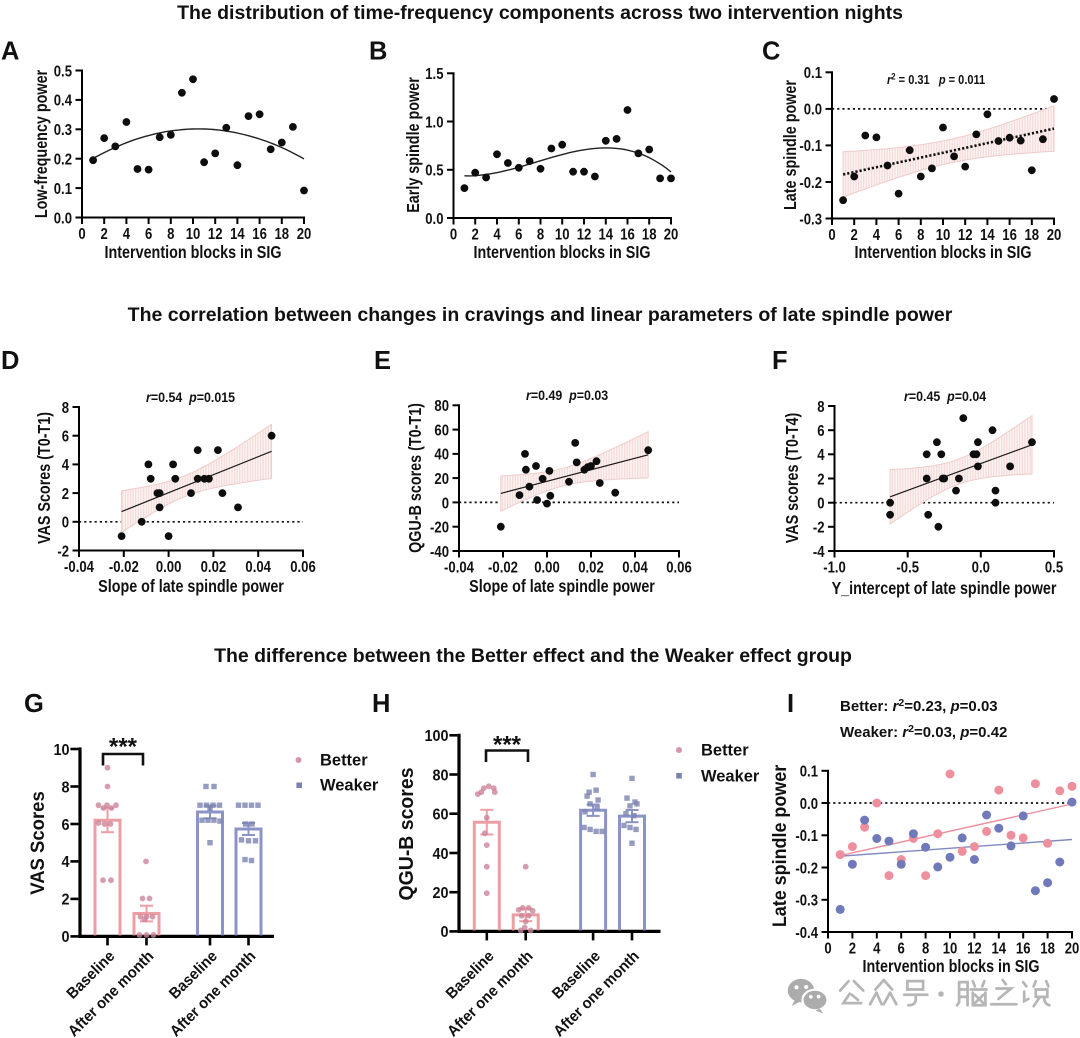 Image resolution: width=1080 pixels, height=1038 pixels. Describe the element at coordinates (944, 589) in the screenshot. I see `svg-text:Y_intercept of late spindle po: Y_intercept of late spindle power` at that location.